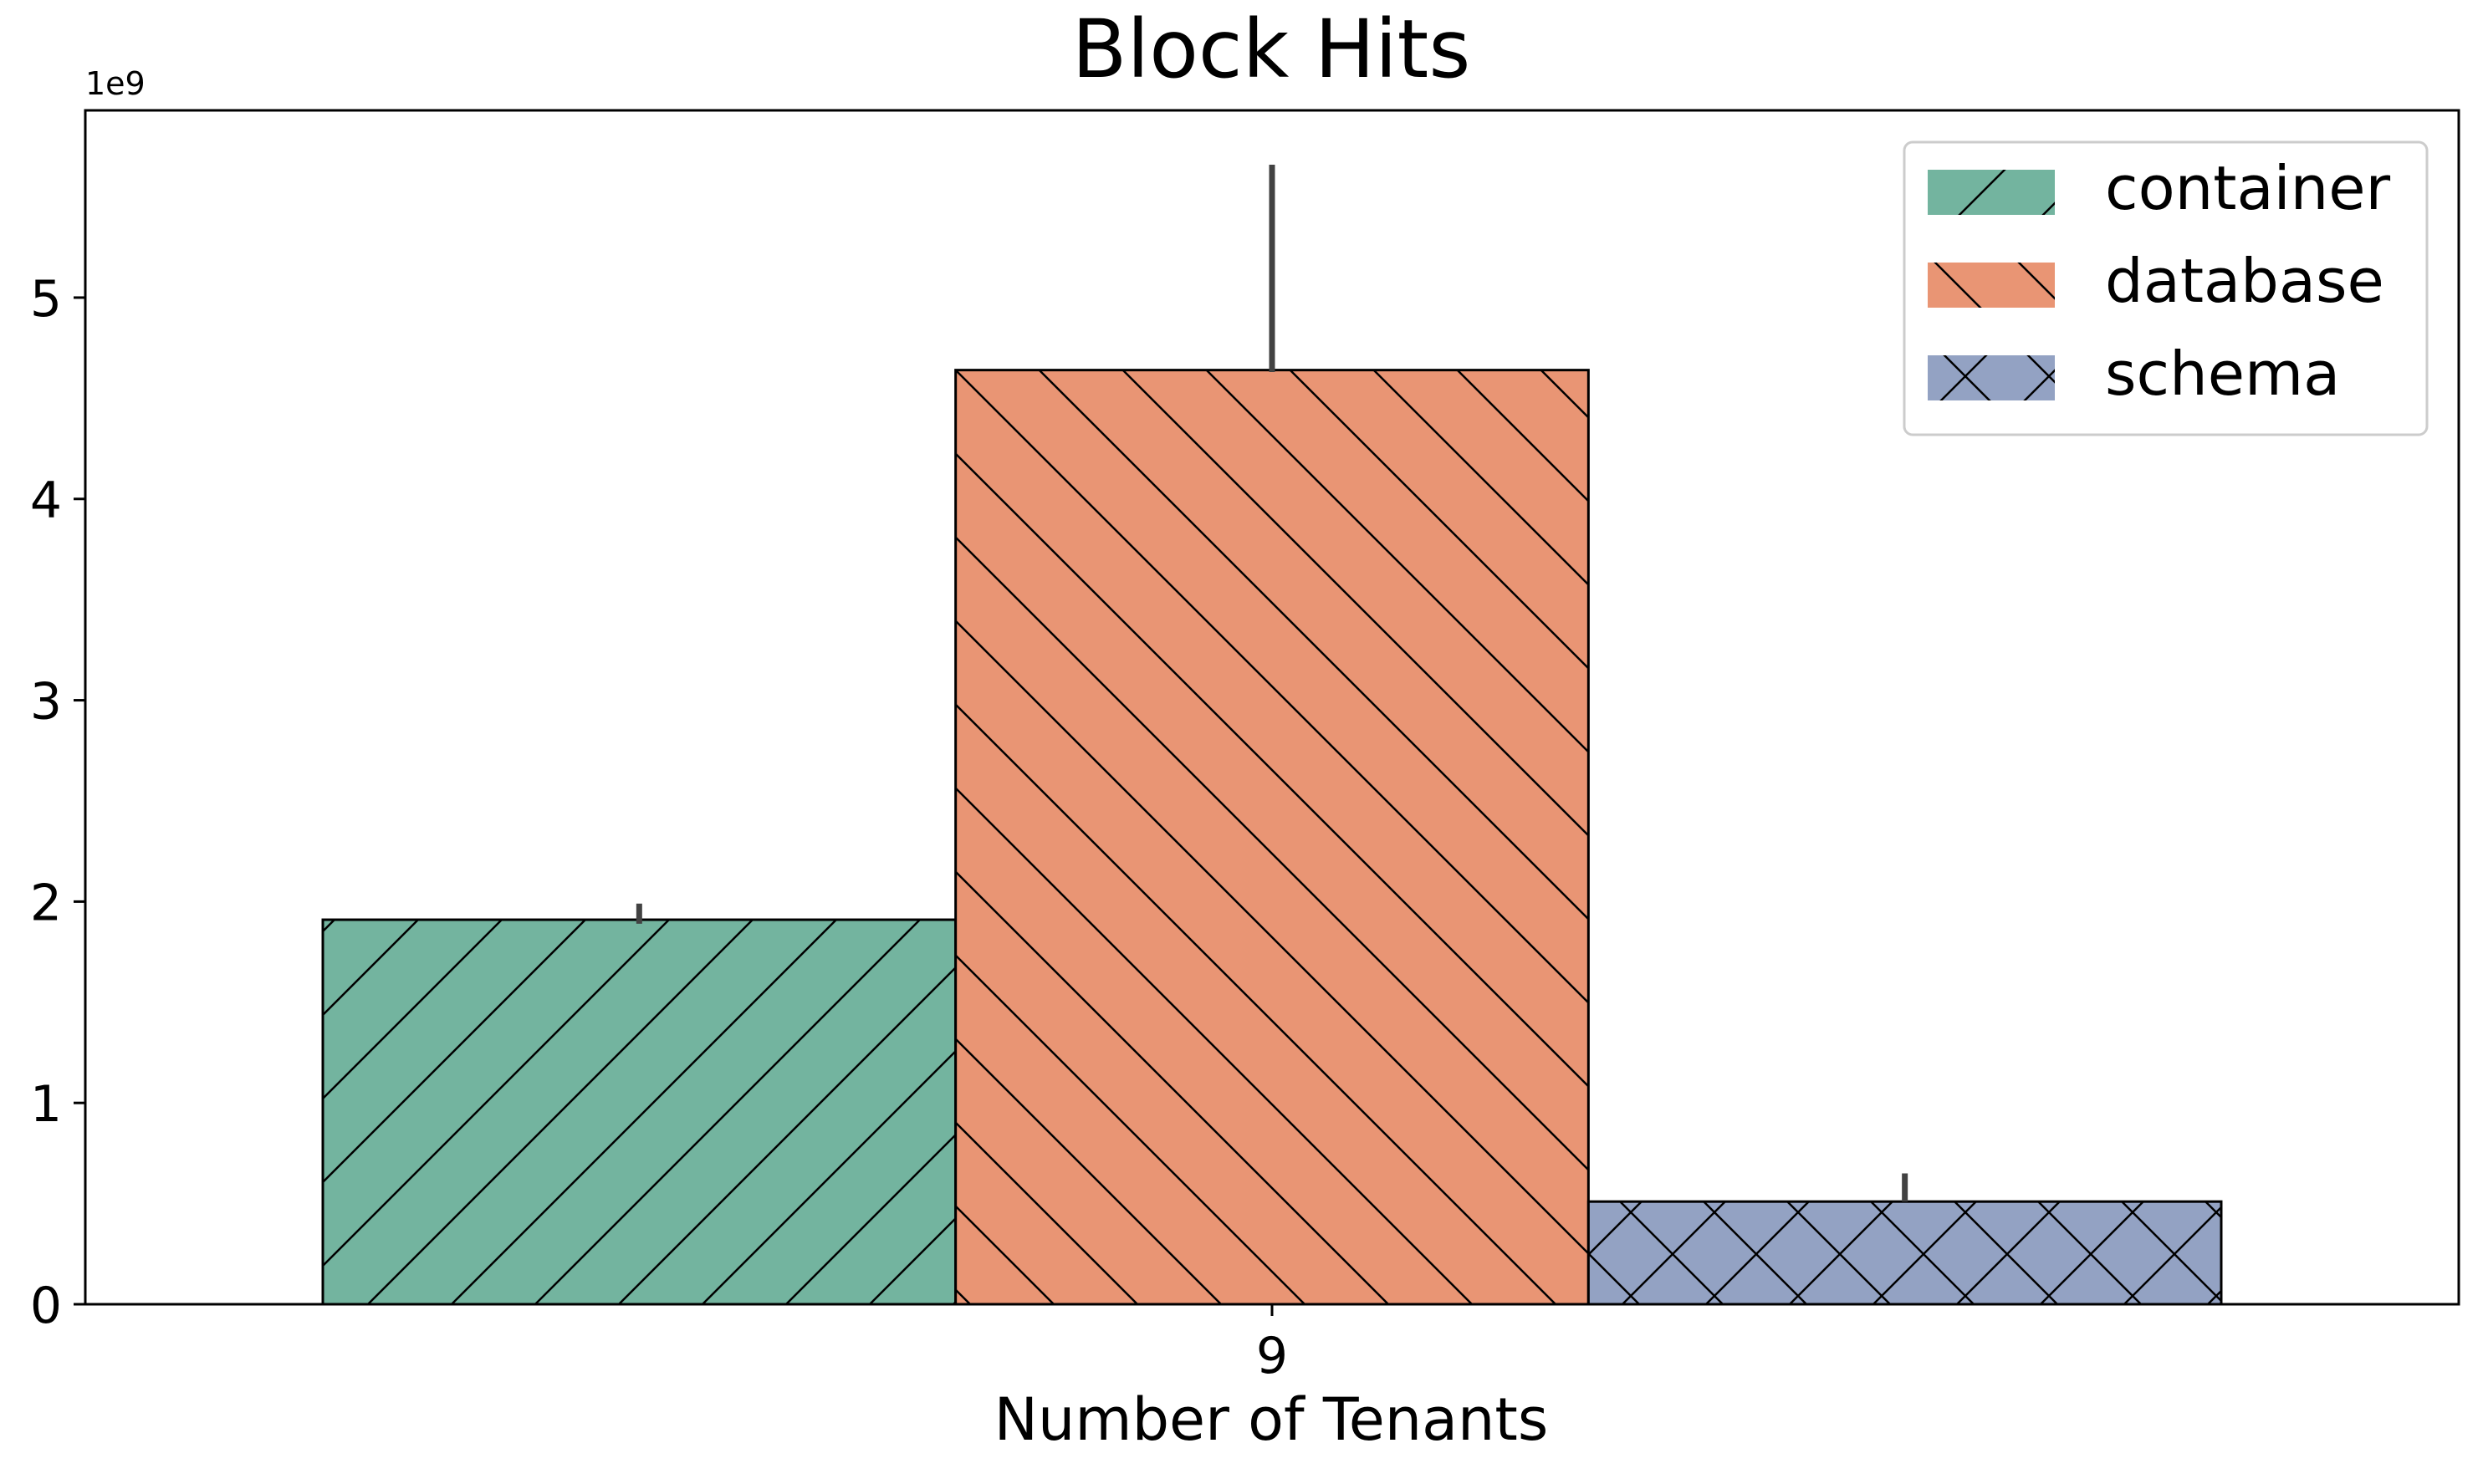  Describe the element at coordinates (46, 1104) in the screenshot. I see `y-tick-label: 1` at that location.